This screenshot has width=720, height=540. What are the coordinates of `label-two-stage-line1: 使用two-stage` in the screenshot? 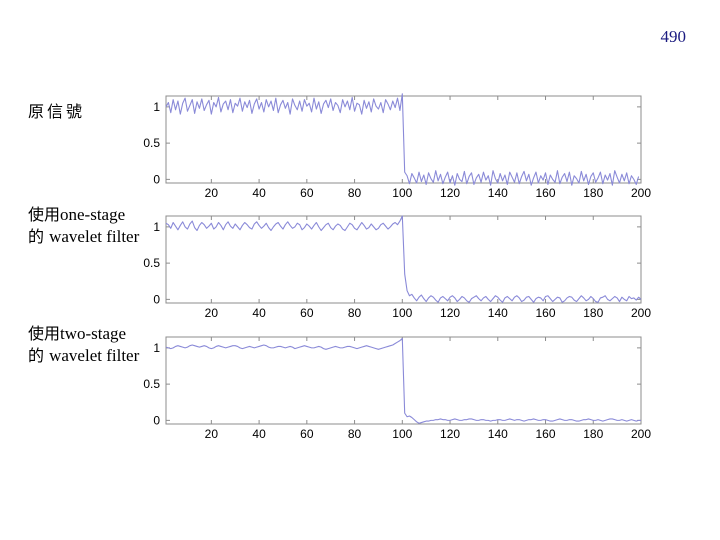 It's located at (83, 334).